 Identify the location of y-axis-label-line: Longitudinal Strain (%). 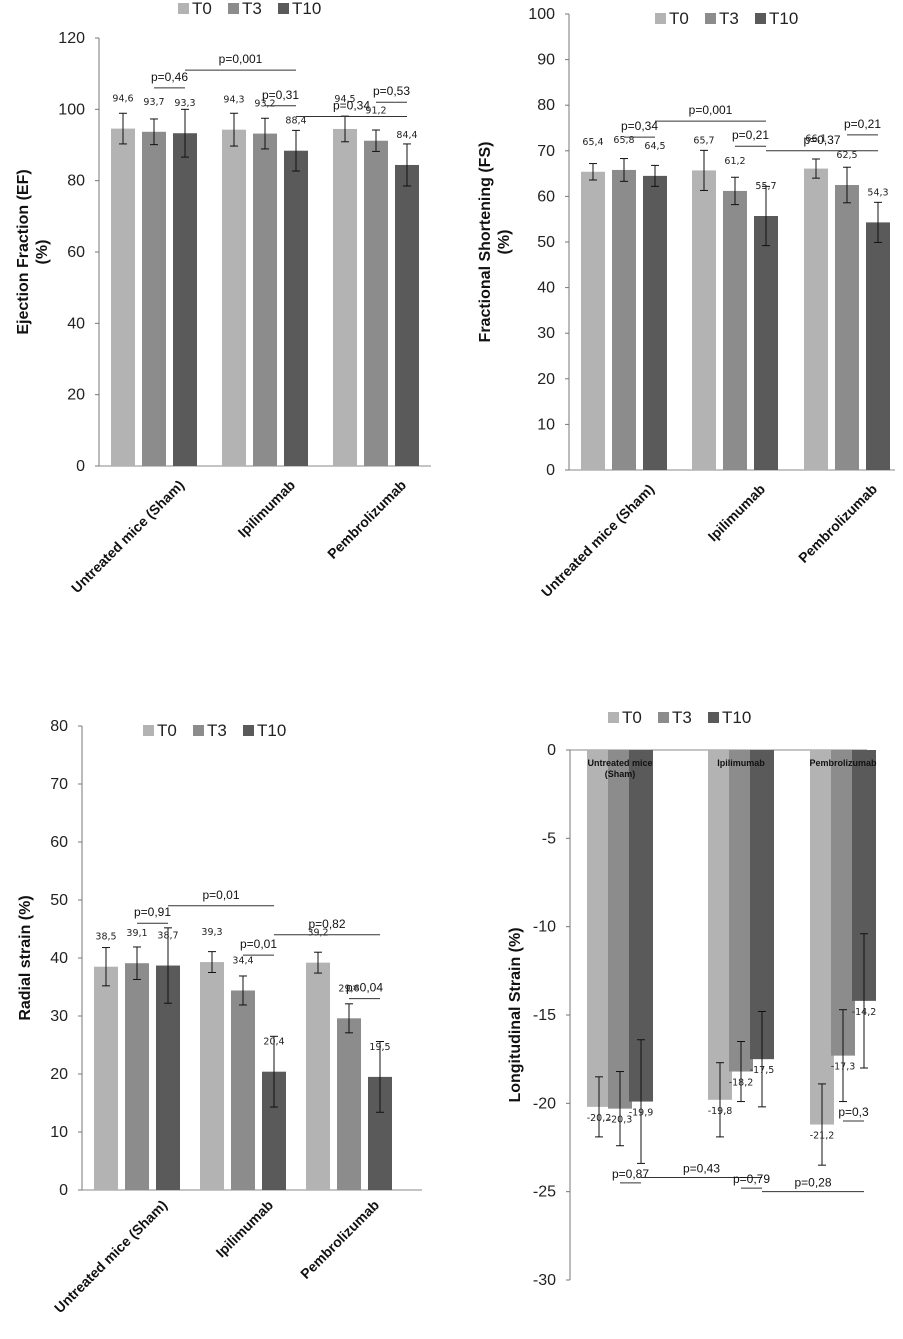
(515, 1014).